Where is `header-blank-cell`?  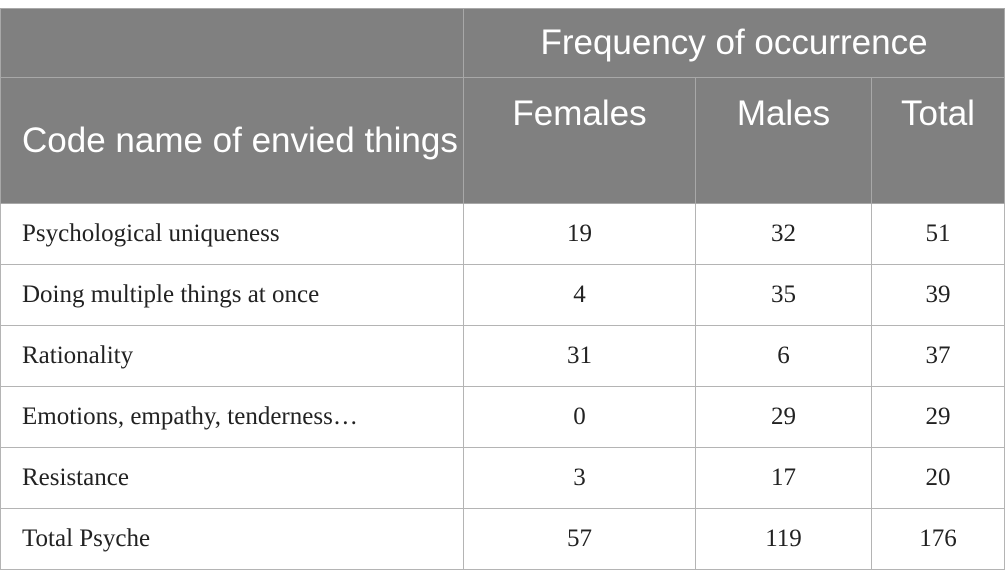 header-blank-cell is located at coordinates (232, 43).